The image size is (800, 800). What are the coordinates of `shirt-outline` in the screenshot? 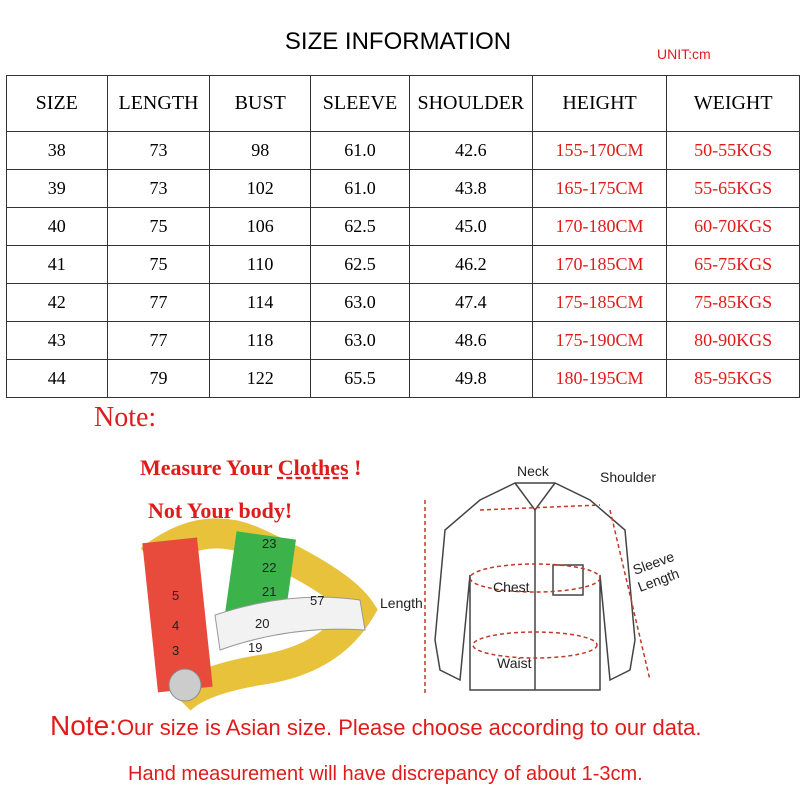 It's located at (535, 586).